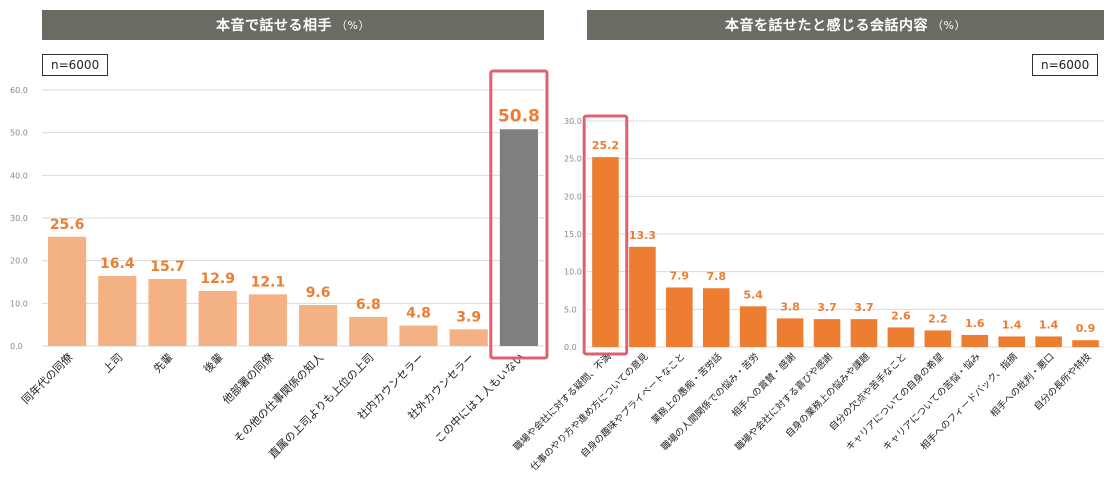 This screenshot has height=490, width=1120. What do you see at coordinates (790, 306) in the screenshot?
I see `data-label: 3.8` at bounding box center [790, 306].